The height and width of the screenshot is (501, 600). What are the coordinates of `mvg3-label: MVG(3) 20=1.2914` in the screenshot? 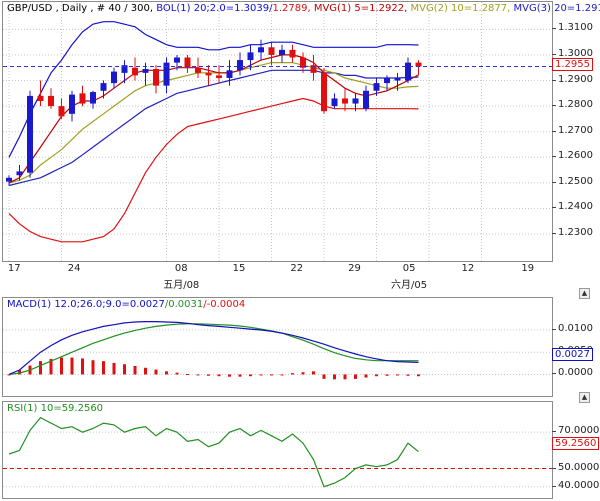 It's located at (556, 8).